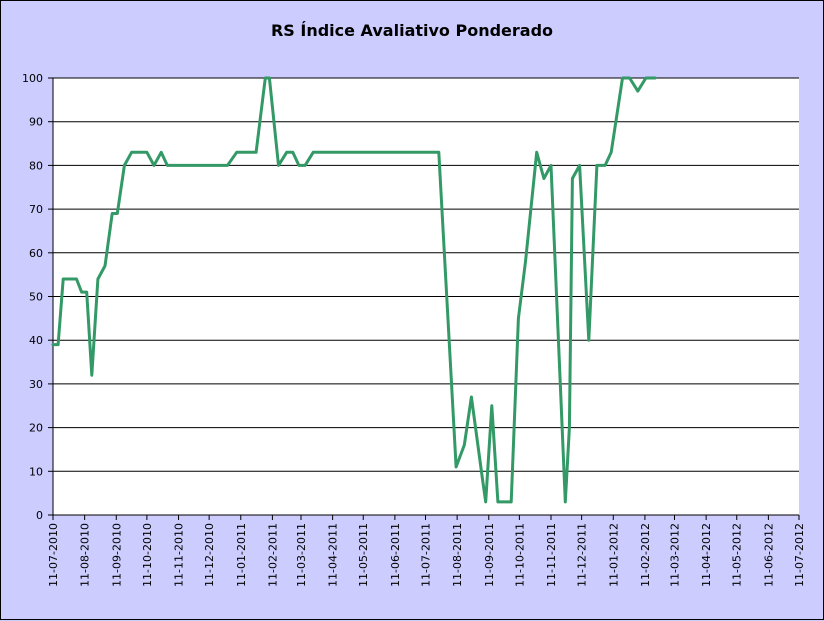 The width and height of the screenshot is (824, 621). Describe the element at coordinates (768, 555) in the screenshot. I see `x-tick-label: 11-06-2012` at that location.